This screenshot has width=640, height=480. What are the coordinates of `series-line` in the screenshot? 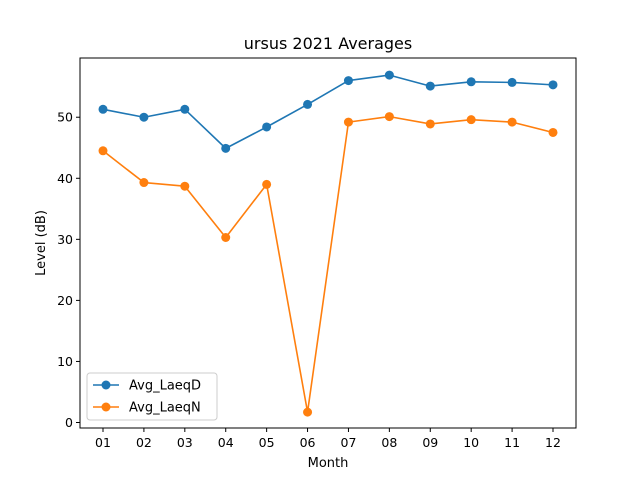 It's located at (328, 112).